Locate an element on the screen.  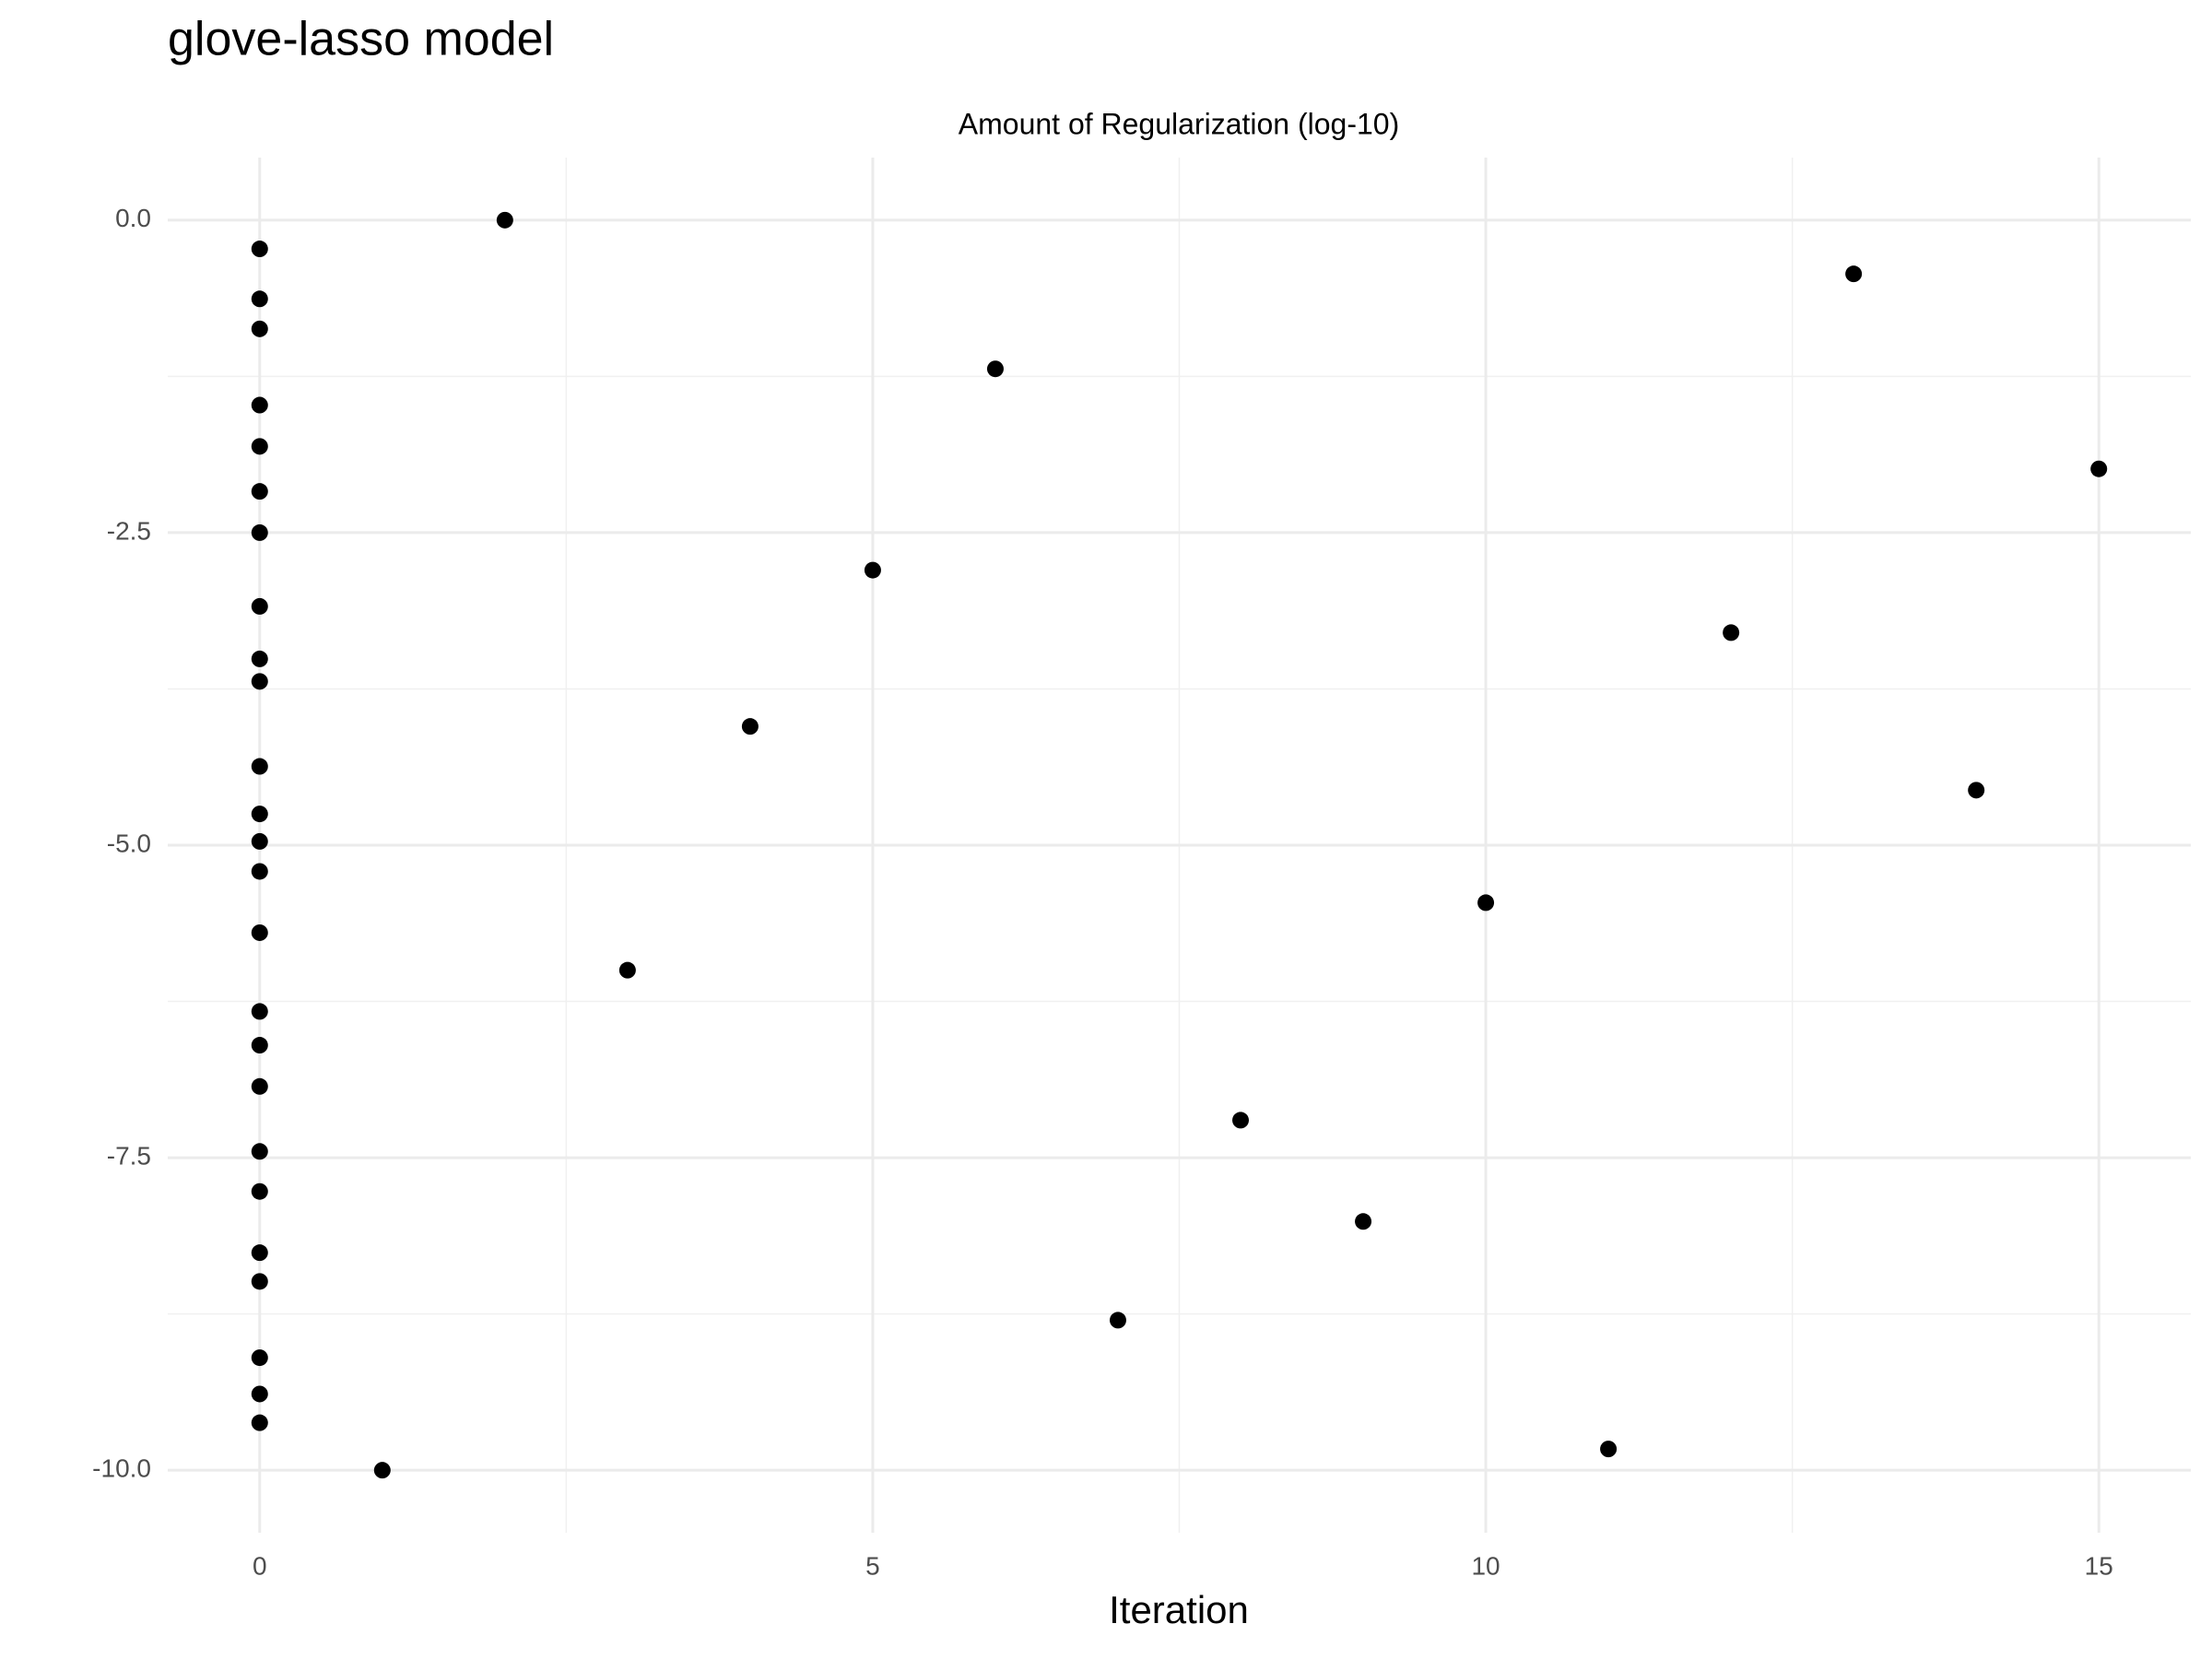
y-tick-label: -5.0 is located at coordinates (129, 843).